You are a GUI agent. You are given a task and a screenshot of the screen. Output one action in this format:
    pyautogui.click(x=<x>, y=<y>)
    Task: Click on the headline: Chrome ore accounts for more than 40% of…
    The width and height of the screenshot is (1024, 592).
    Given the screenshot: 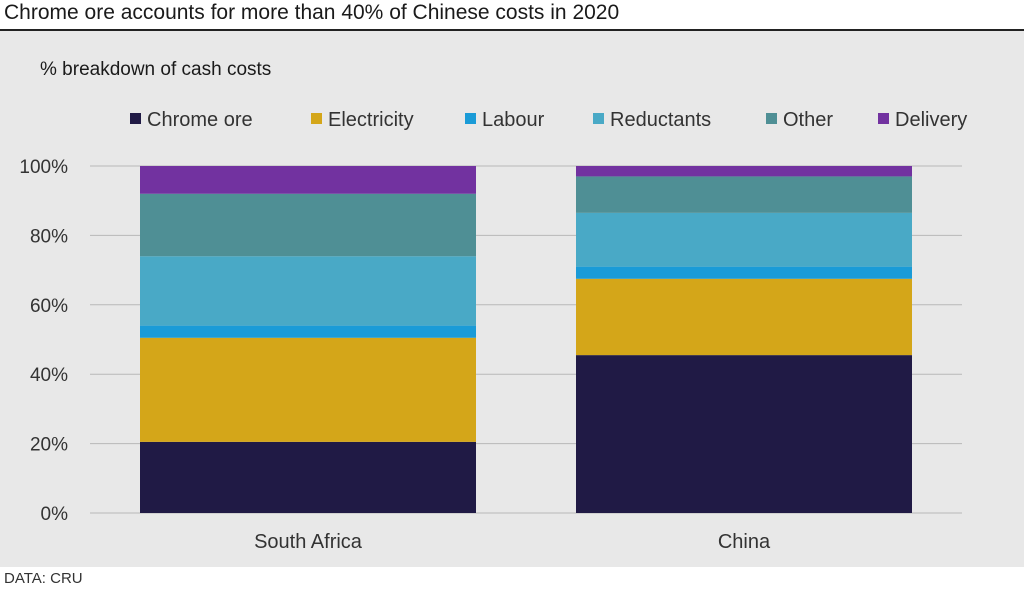 What is the action you would take?
    pyautogui.click(x=312, y=12)
    